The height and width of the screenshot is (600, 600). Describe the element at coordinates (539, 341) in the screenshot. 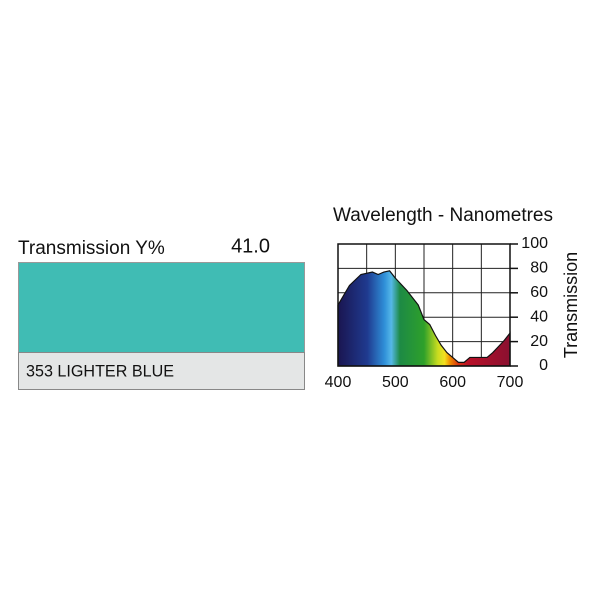

I see `y-tick-label: 20` at that location.